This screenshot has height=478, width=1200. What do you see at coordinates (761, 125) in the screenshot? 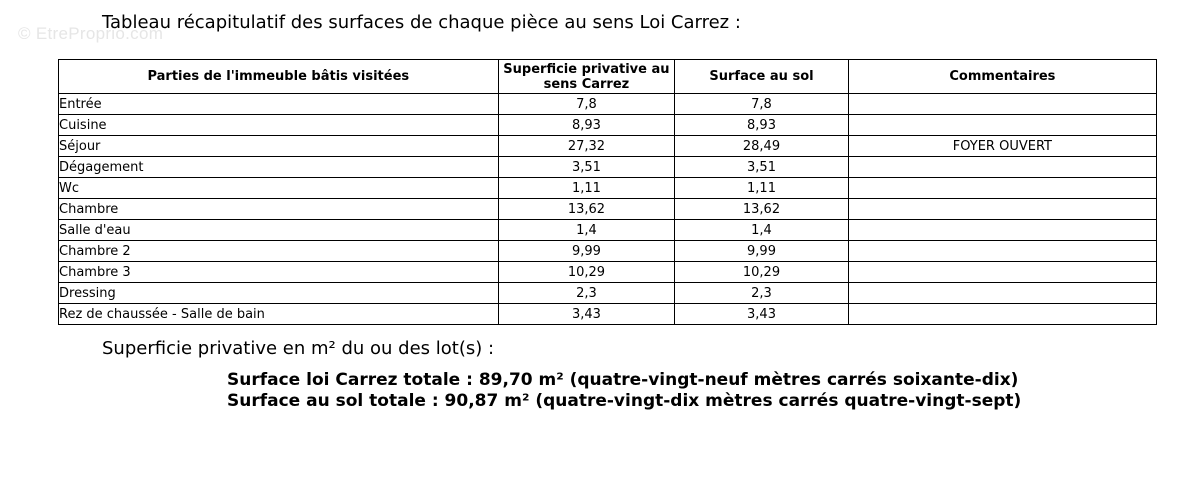
I see `cell-sol: 8,93` at bounding box center [761, 125].